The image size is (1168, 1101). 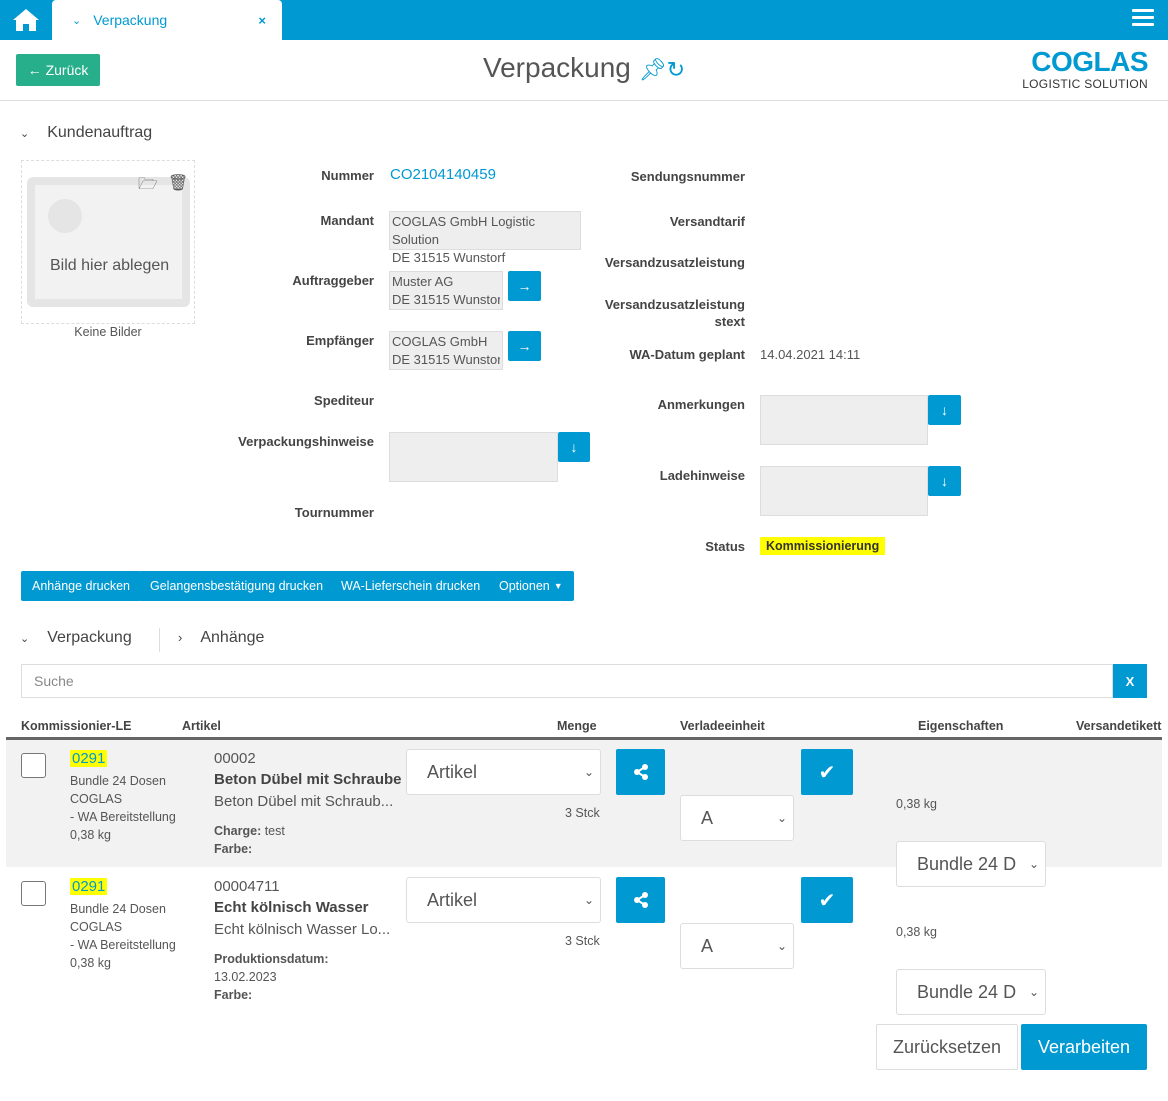 What do you see at coordinates (473, 457) in the screenshot?
I see `verpackungshinweise-field` at bounding box center [473, 457].